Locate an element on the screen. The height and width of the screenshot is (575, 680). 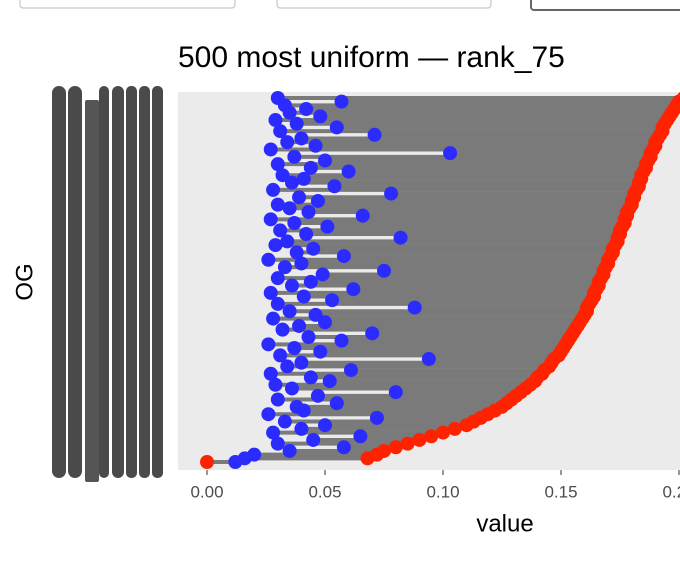
x-axis-label: value is located at coordinates (504, 523).